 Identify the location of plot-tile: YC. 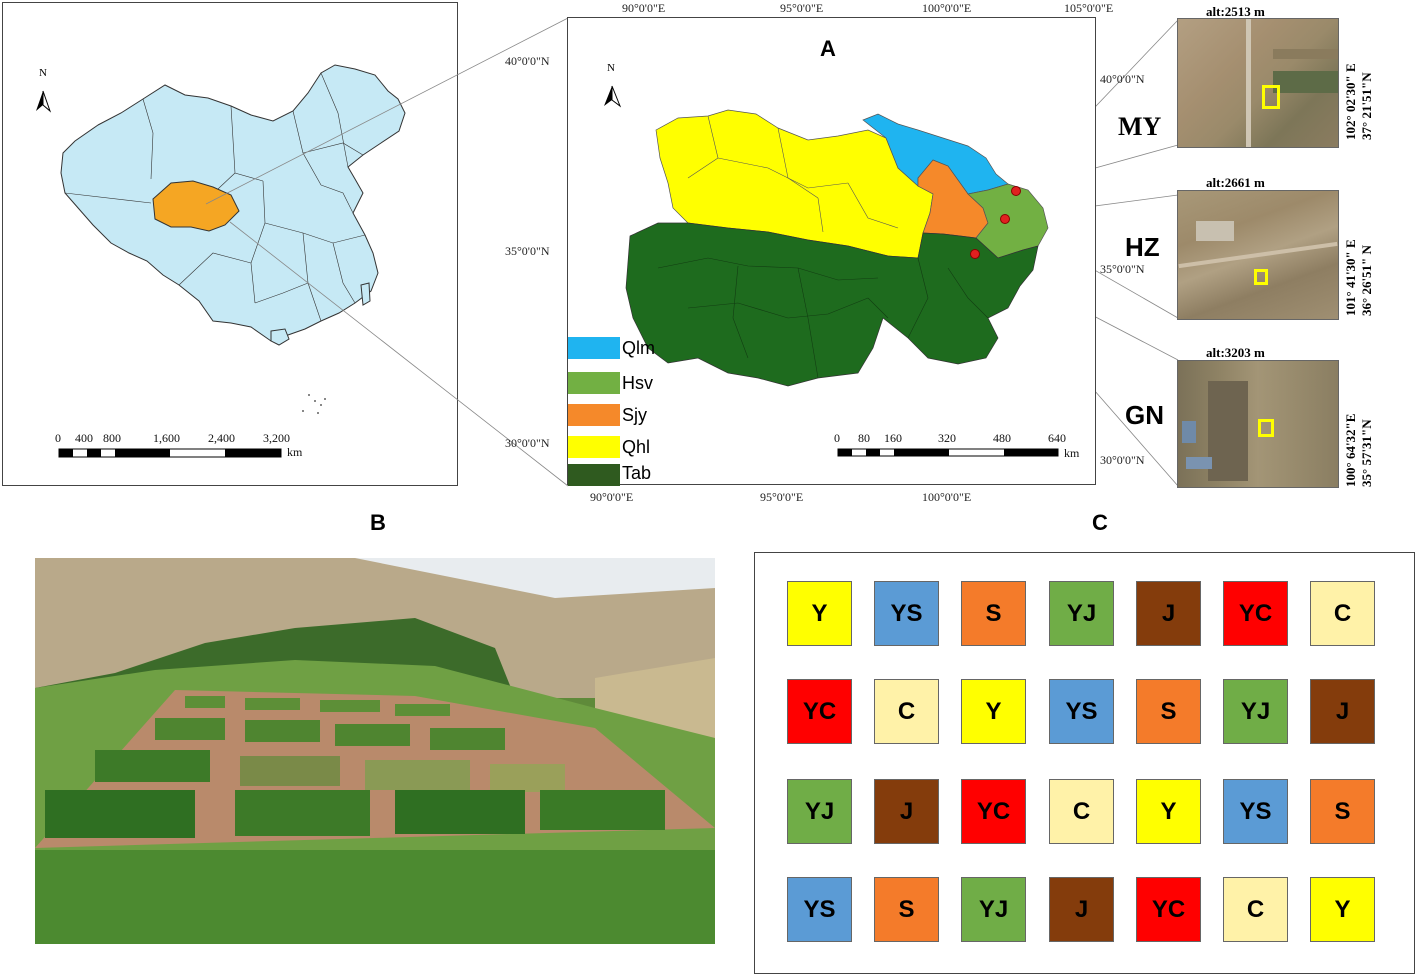
(819, 711).